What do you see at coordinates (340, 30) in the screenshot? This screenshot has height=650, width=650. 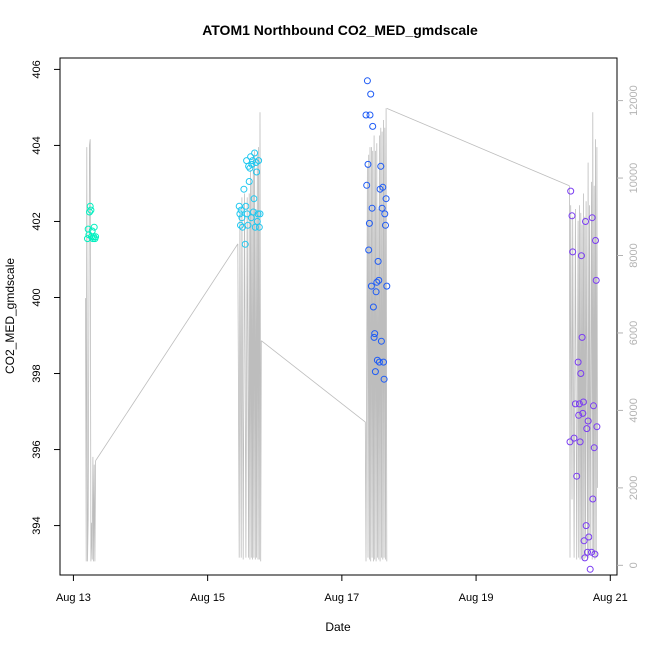 I see `chart-title: ATOM1 Northbound CO2_MED_gmdscale` at bounding box center [340, 30].